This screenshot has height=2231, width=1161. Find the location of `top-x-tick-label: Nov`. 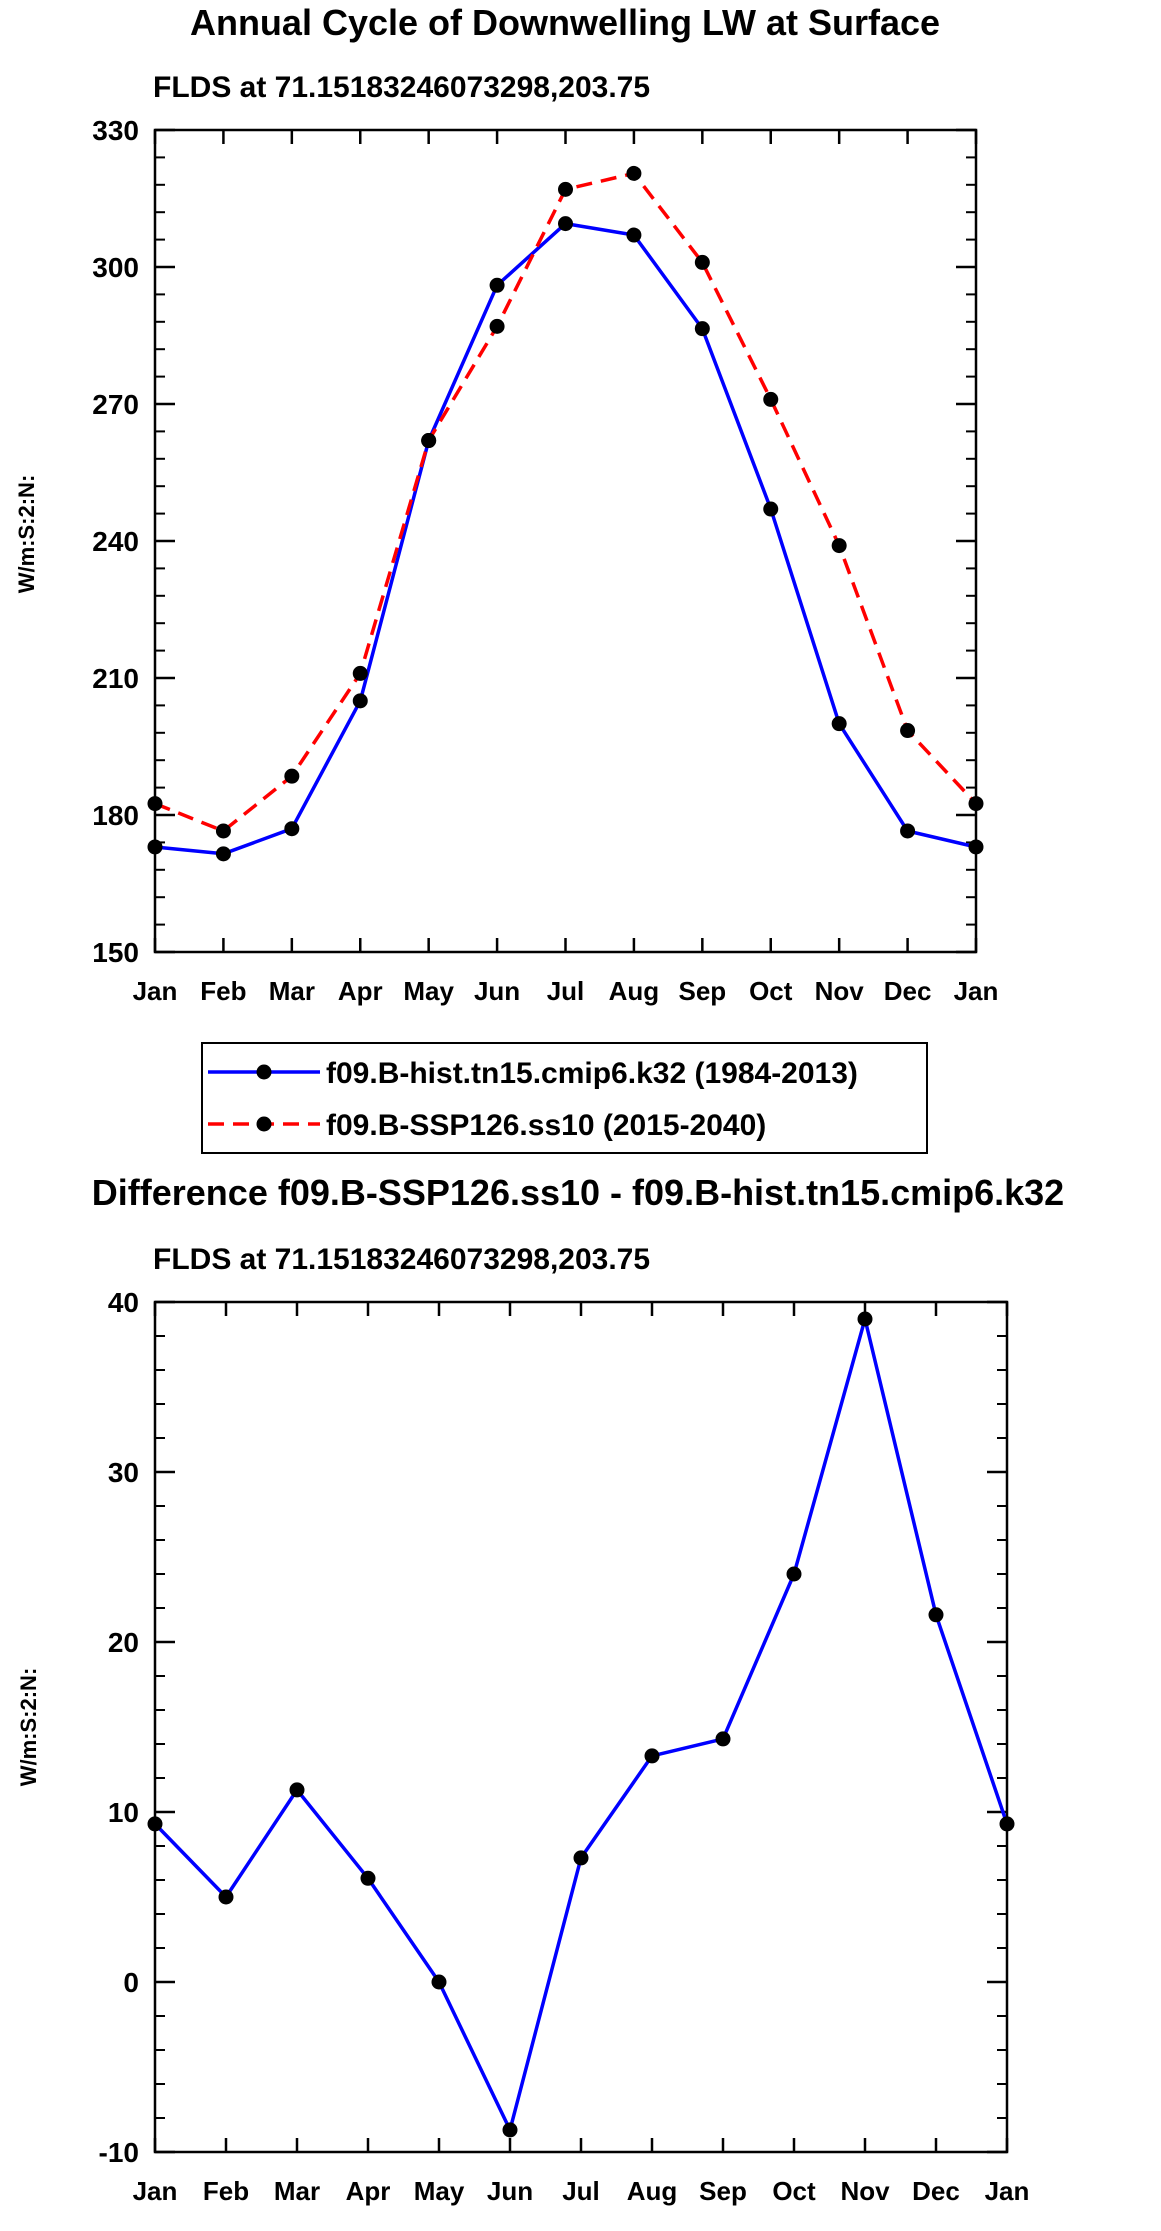

top-x-tick-label: Nov is located at coordinates (840, 991).